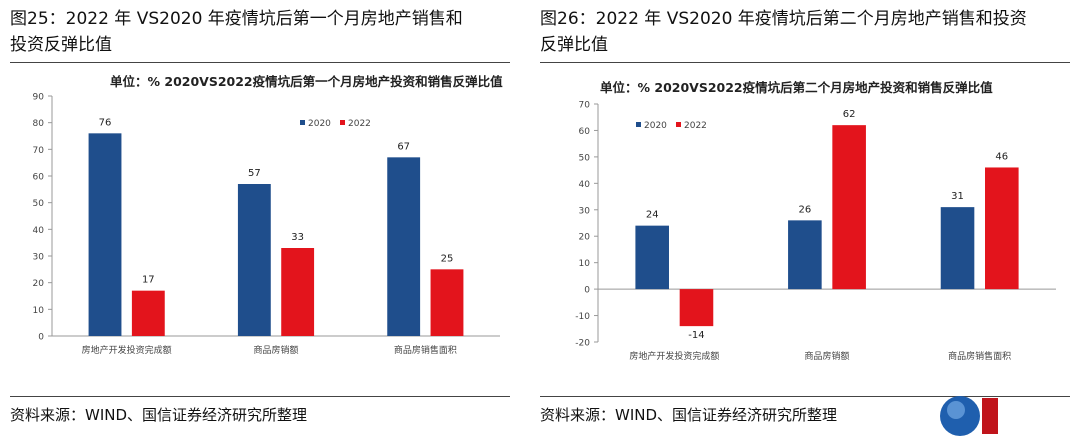 This screenshot has height=443, width=1080. I want to click on y-tick-label: -20, so click(582, 344).